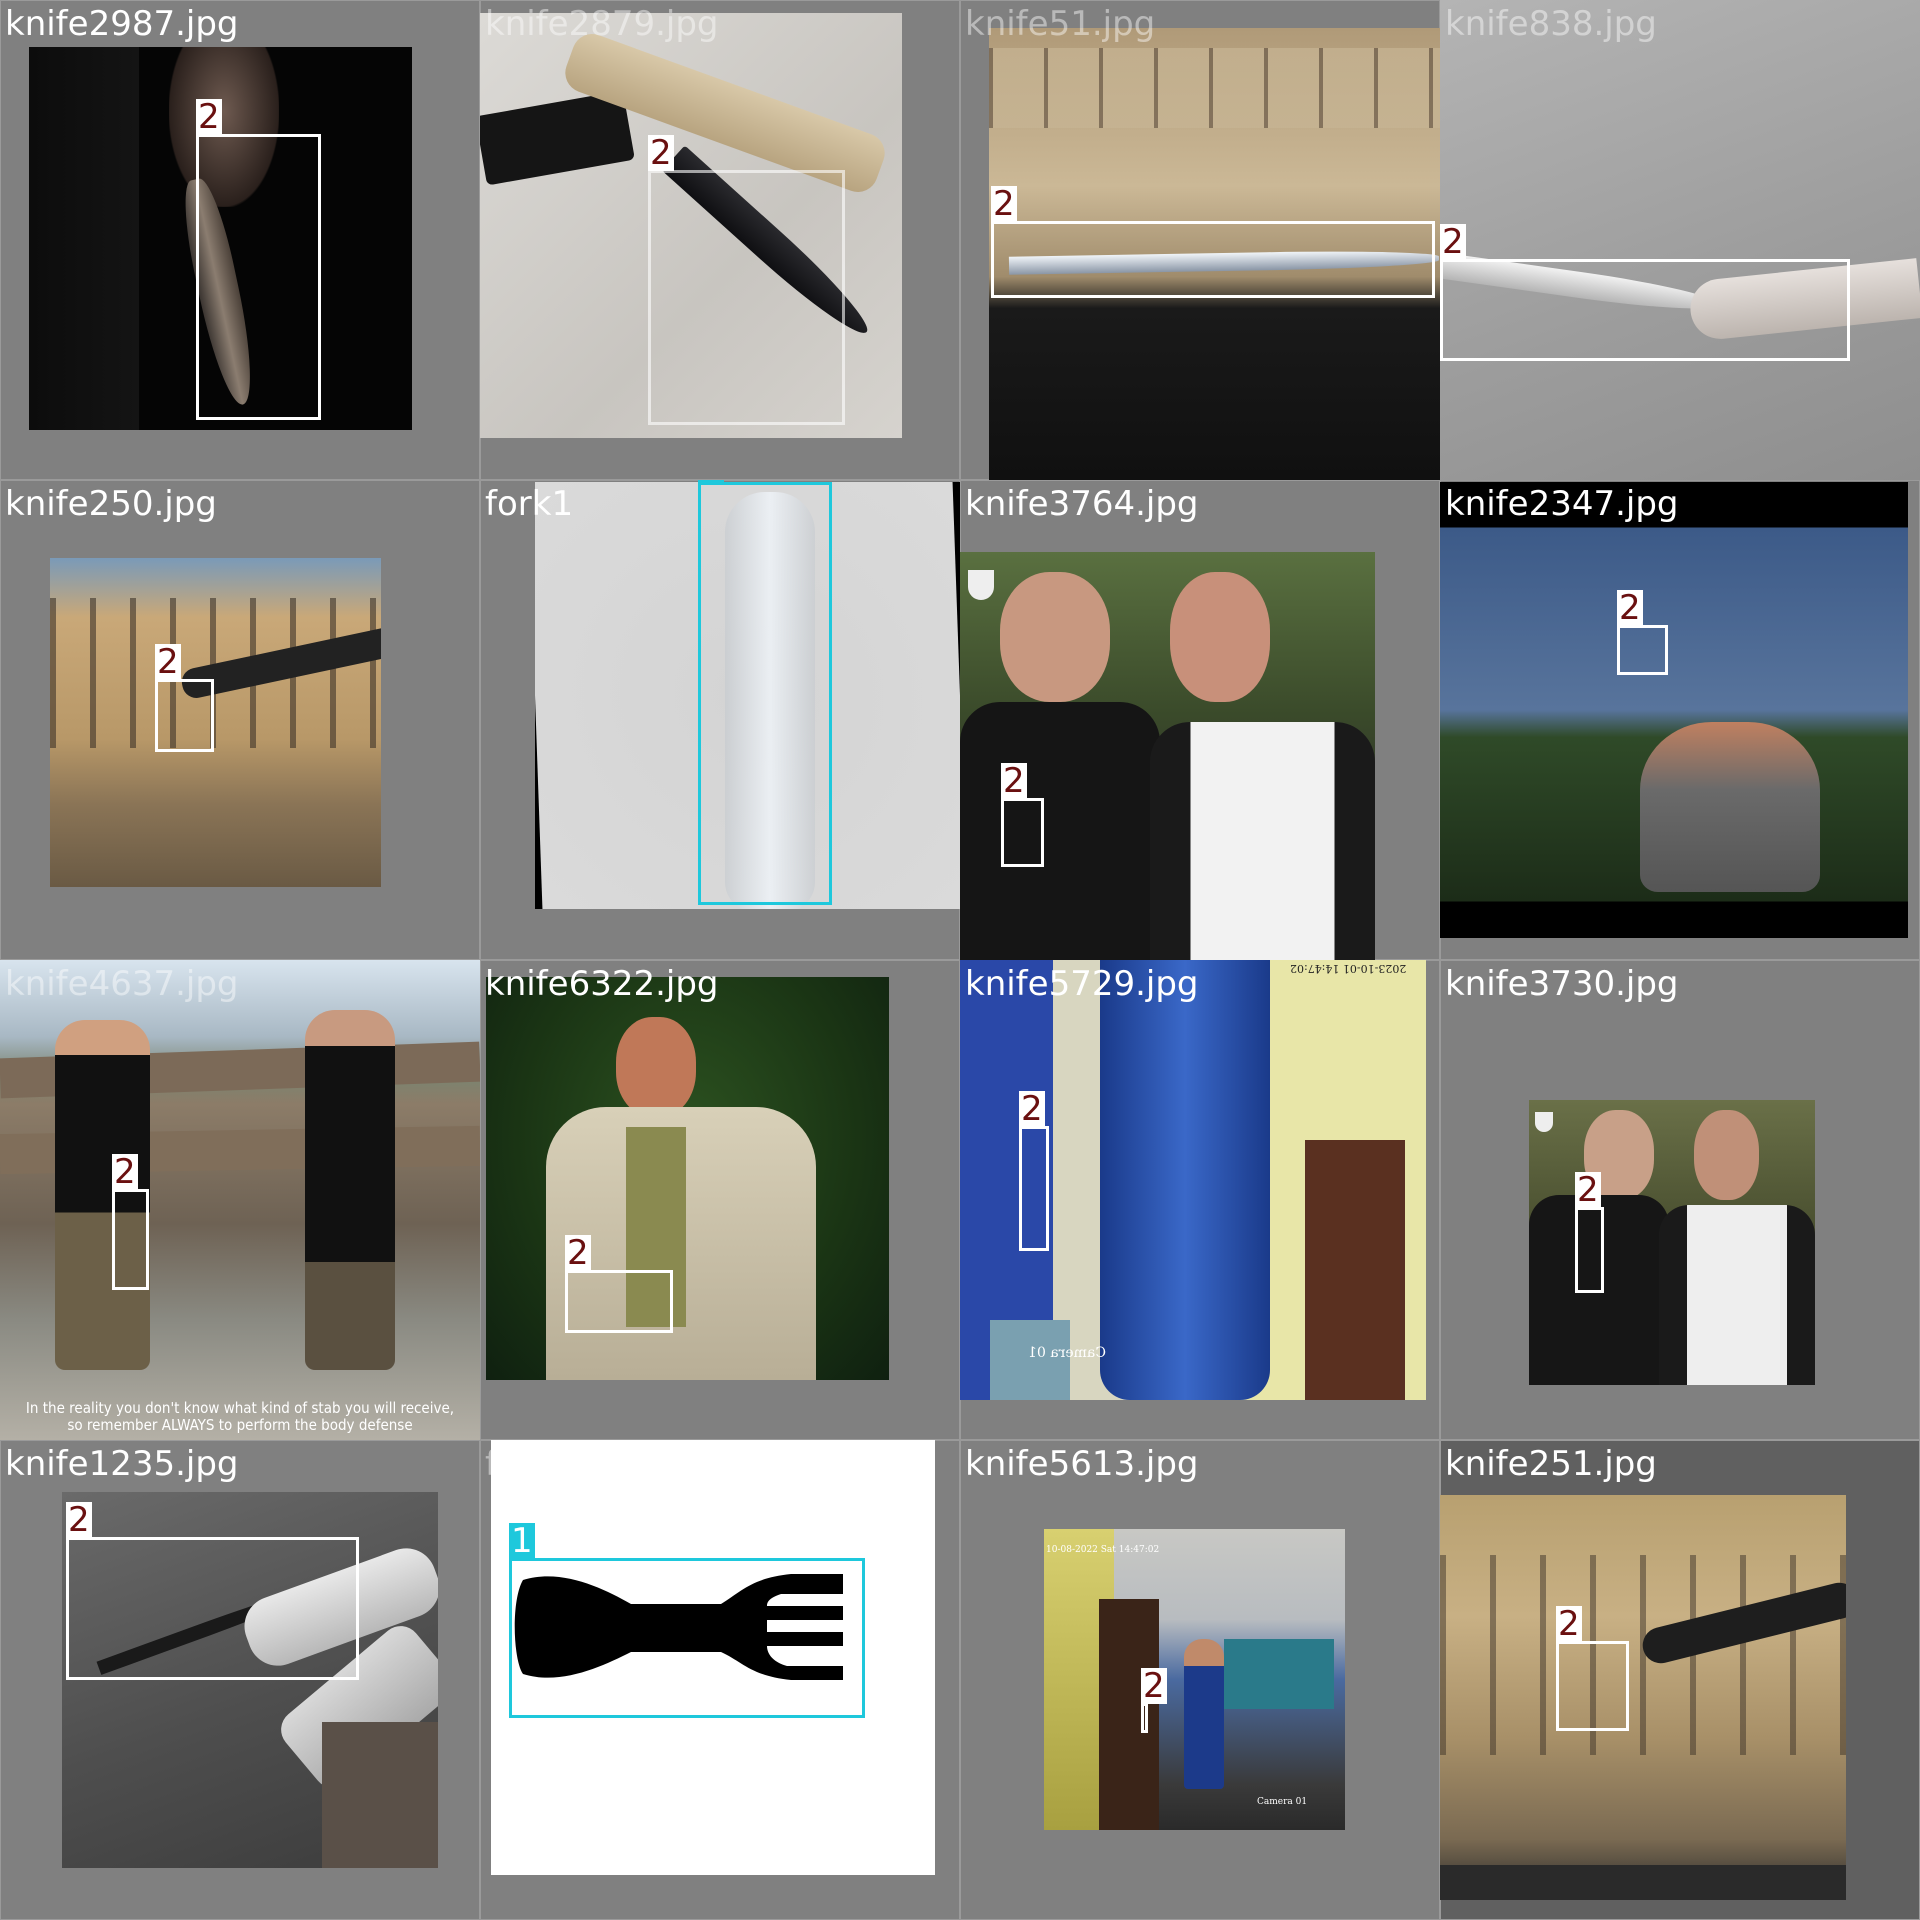 The width and height of the screenshot is (1920, 1920). I want to click on tile-knife250: knife250.jpg 2, so click(240, 720).